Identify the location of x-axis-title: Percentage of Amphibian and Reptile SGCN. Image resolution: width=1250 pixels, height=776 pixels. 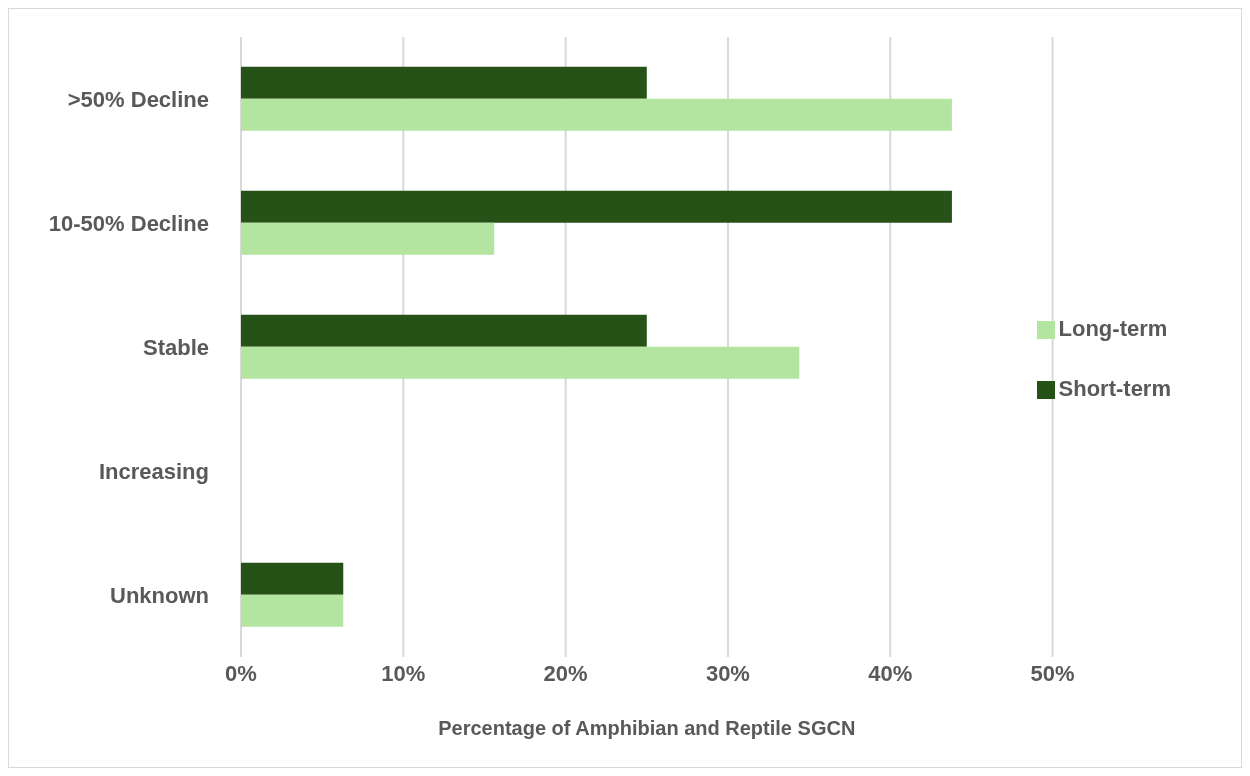
(647, 728).